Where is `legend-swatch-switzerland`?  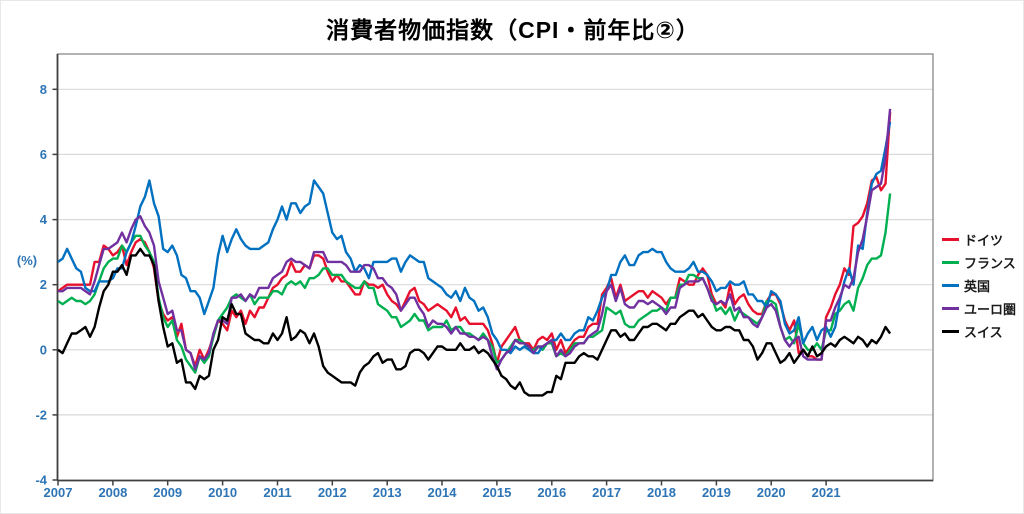 legend-swatch-switzerland is located at coordinates (950, 331).